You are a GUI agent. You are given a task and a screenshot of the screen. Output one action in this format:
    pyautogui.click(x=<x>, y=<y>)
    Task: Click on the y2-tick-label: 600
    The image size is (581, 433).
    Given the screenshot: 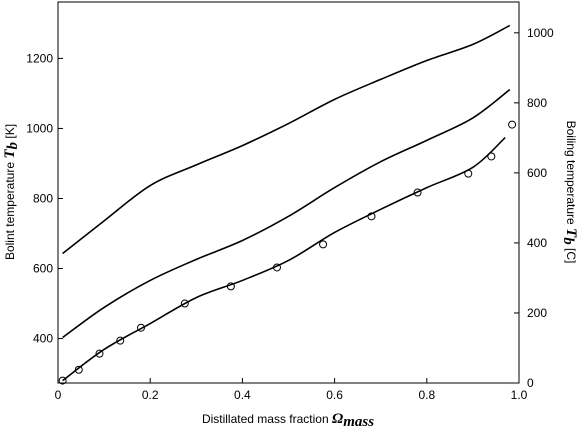 What is the action you would take?
    pyautogui.click(x=537, y=173)
    